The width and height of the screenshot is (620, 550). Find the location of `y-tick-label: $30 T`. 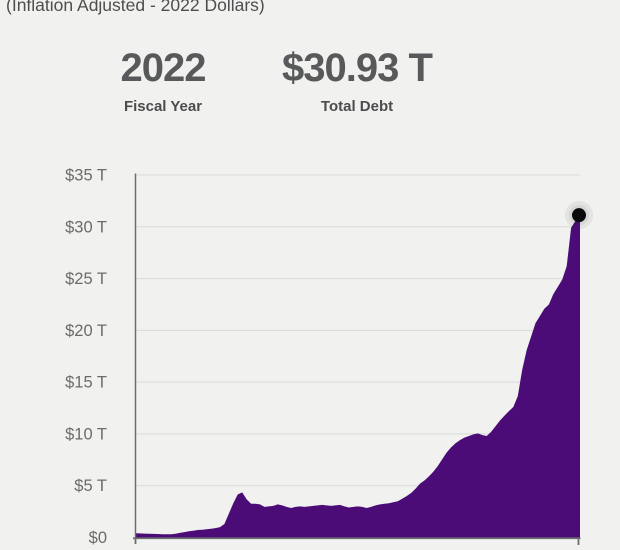

y-tick-label: $30 T is located at coordinates (86, 227).